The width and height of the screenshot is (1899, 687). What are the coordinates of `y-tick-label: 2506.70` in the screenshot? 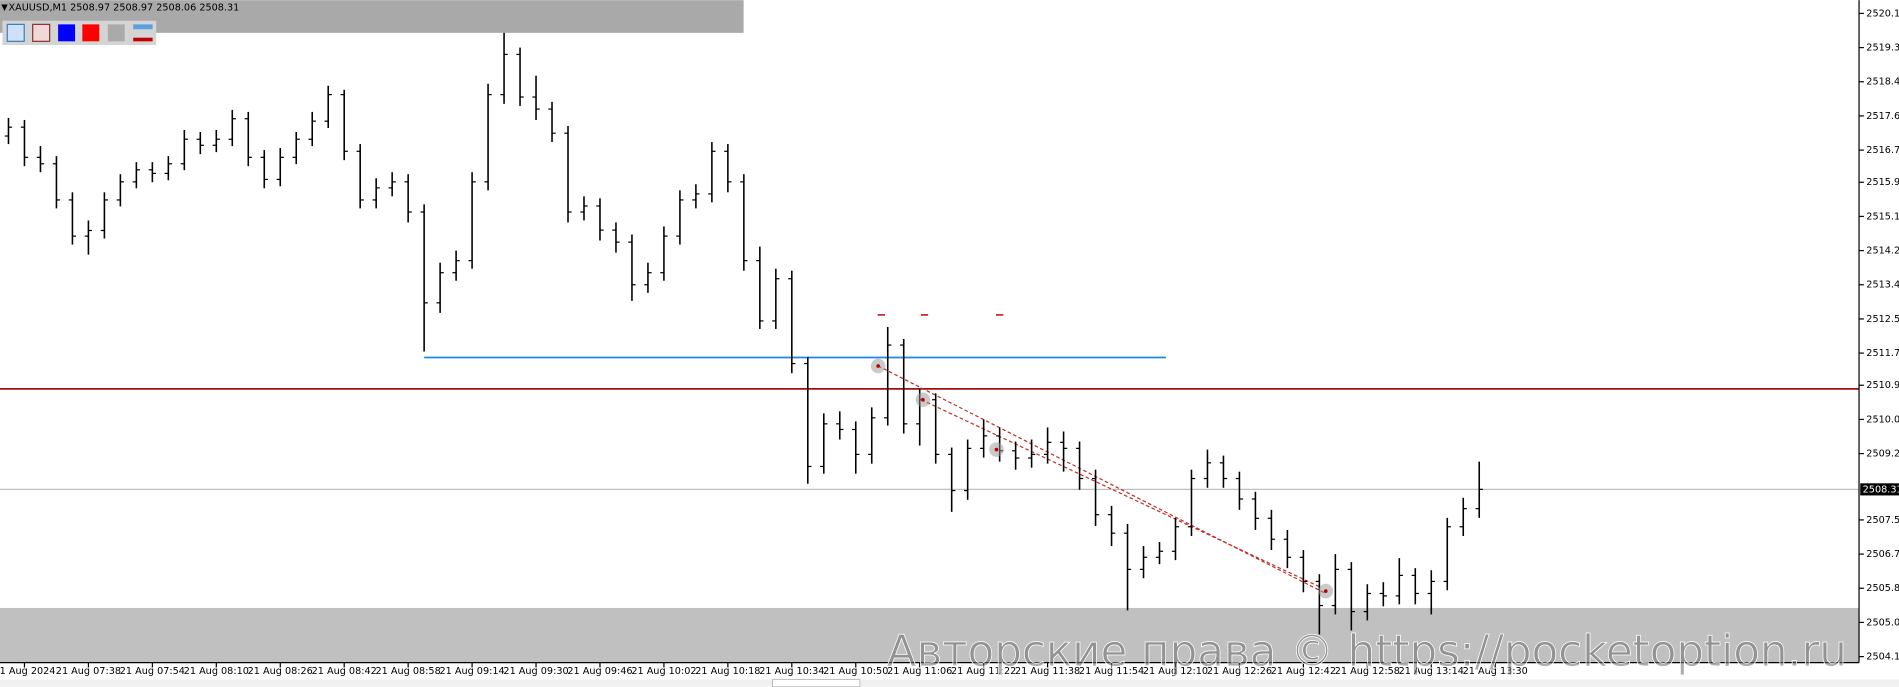 It's located at (1882, 554).